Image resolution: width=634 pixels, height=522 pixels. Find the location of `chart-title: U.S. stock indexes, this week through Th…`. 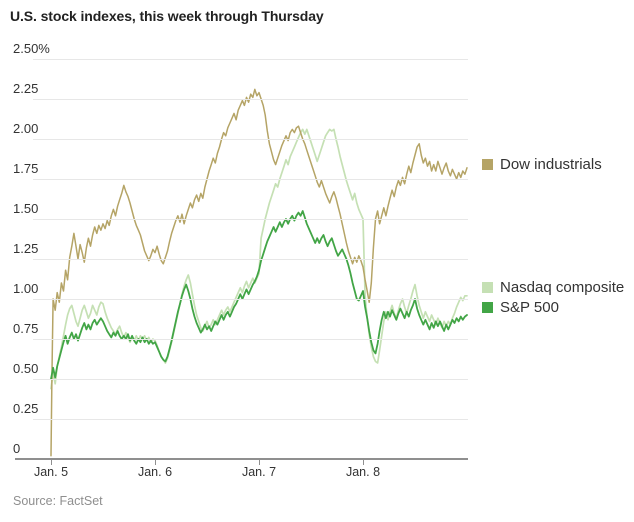

chart-title: U.S. stock indexes, this week through Th… is located at coordinates (167, 16).